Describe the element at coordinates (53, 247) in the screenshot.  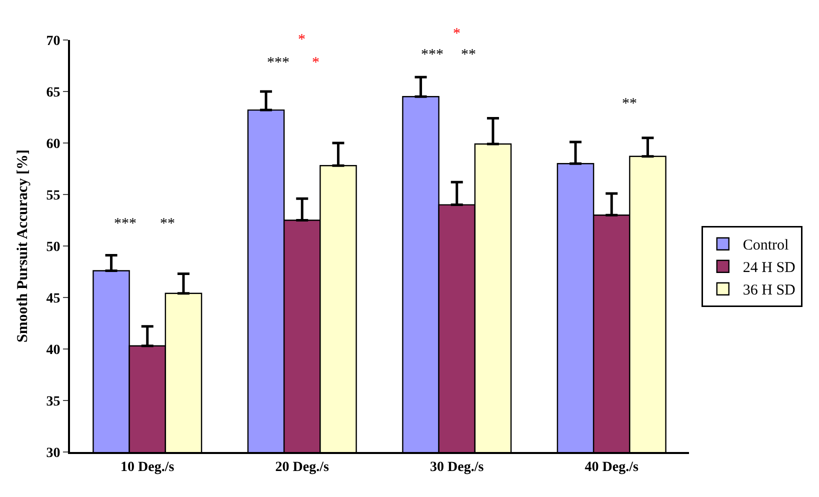
I see `y-tick-label: 50` at that location.